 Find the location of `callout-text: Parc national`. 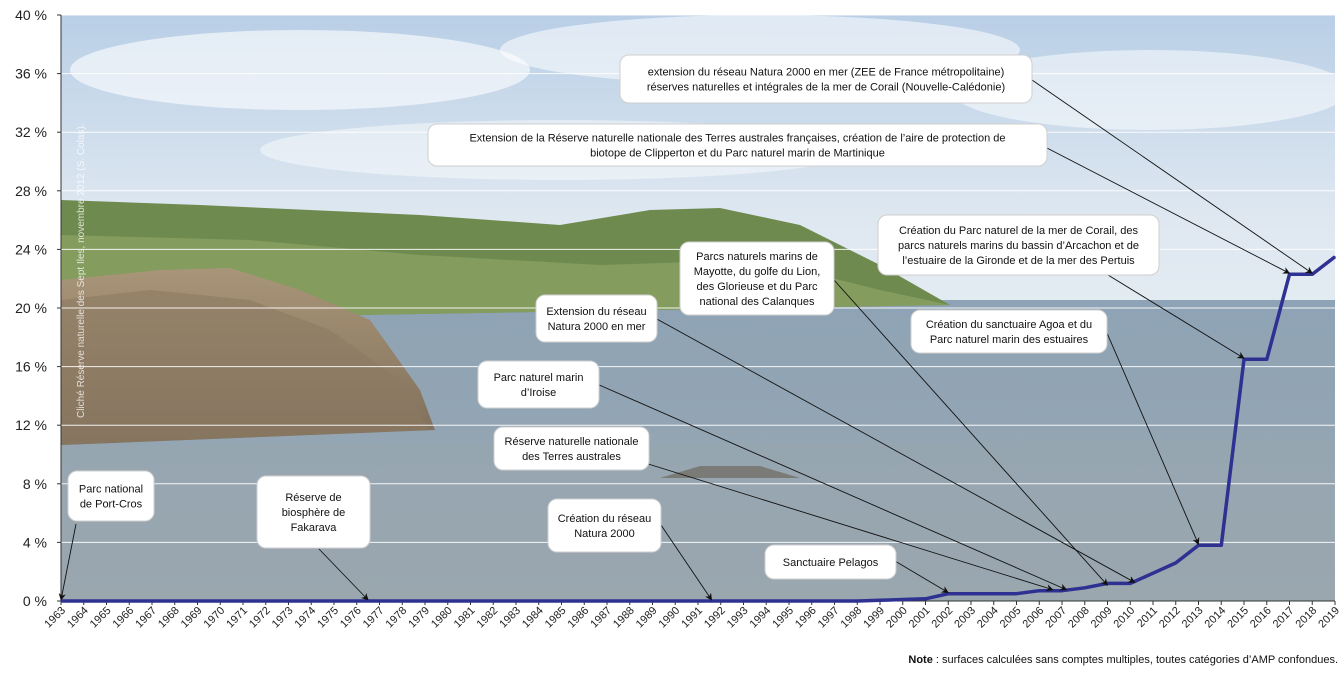

callout-text: Parc national is located at coordinates (111, 490).